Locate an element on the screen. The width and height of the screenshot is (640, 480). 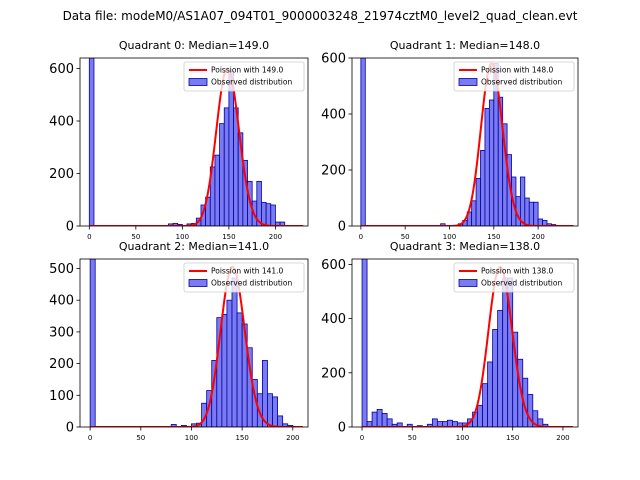
quadrant-0-plot-area is located at coordinates (196, 142).